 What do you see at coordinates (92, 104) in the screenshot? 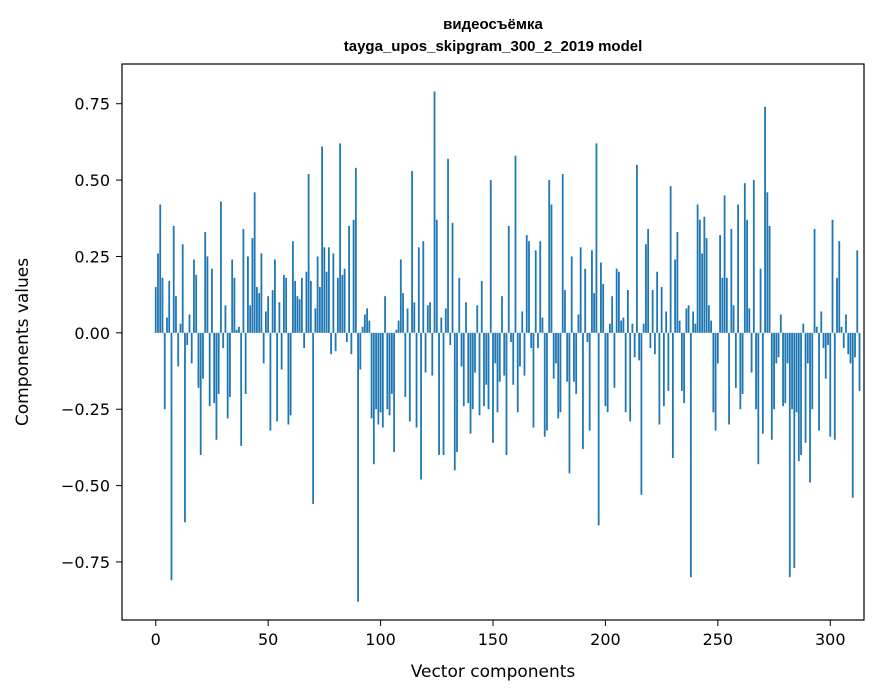
I see `y-tick-label: 0.75` at bounding box center [92, 104].